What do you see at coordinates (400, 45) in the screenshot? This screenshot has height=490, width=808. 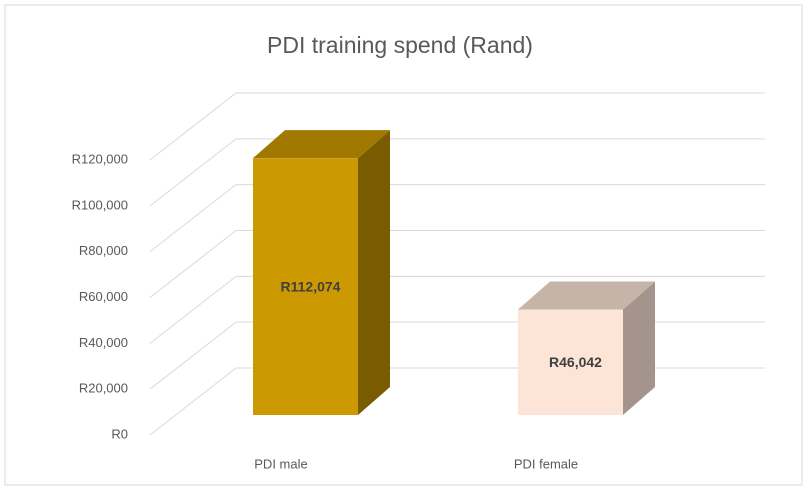 I see `chart-title: PDI training spend (Rand)` at bounding box center [400, 45].